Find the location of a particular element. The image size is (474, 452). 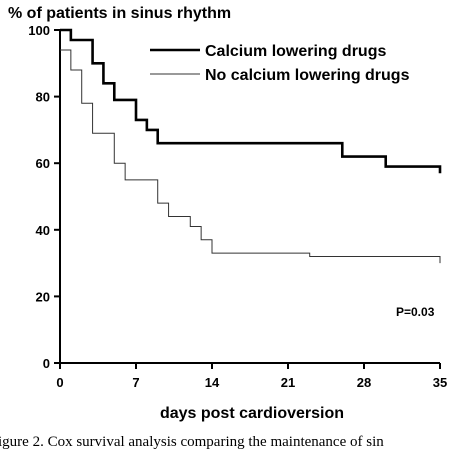

x-tick-label: 14 is located at coordinates (212, 382).